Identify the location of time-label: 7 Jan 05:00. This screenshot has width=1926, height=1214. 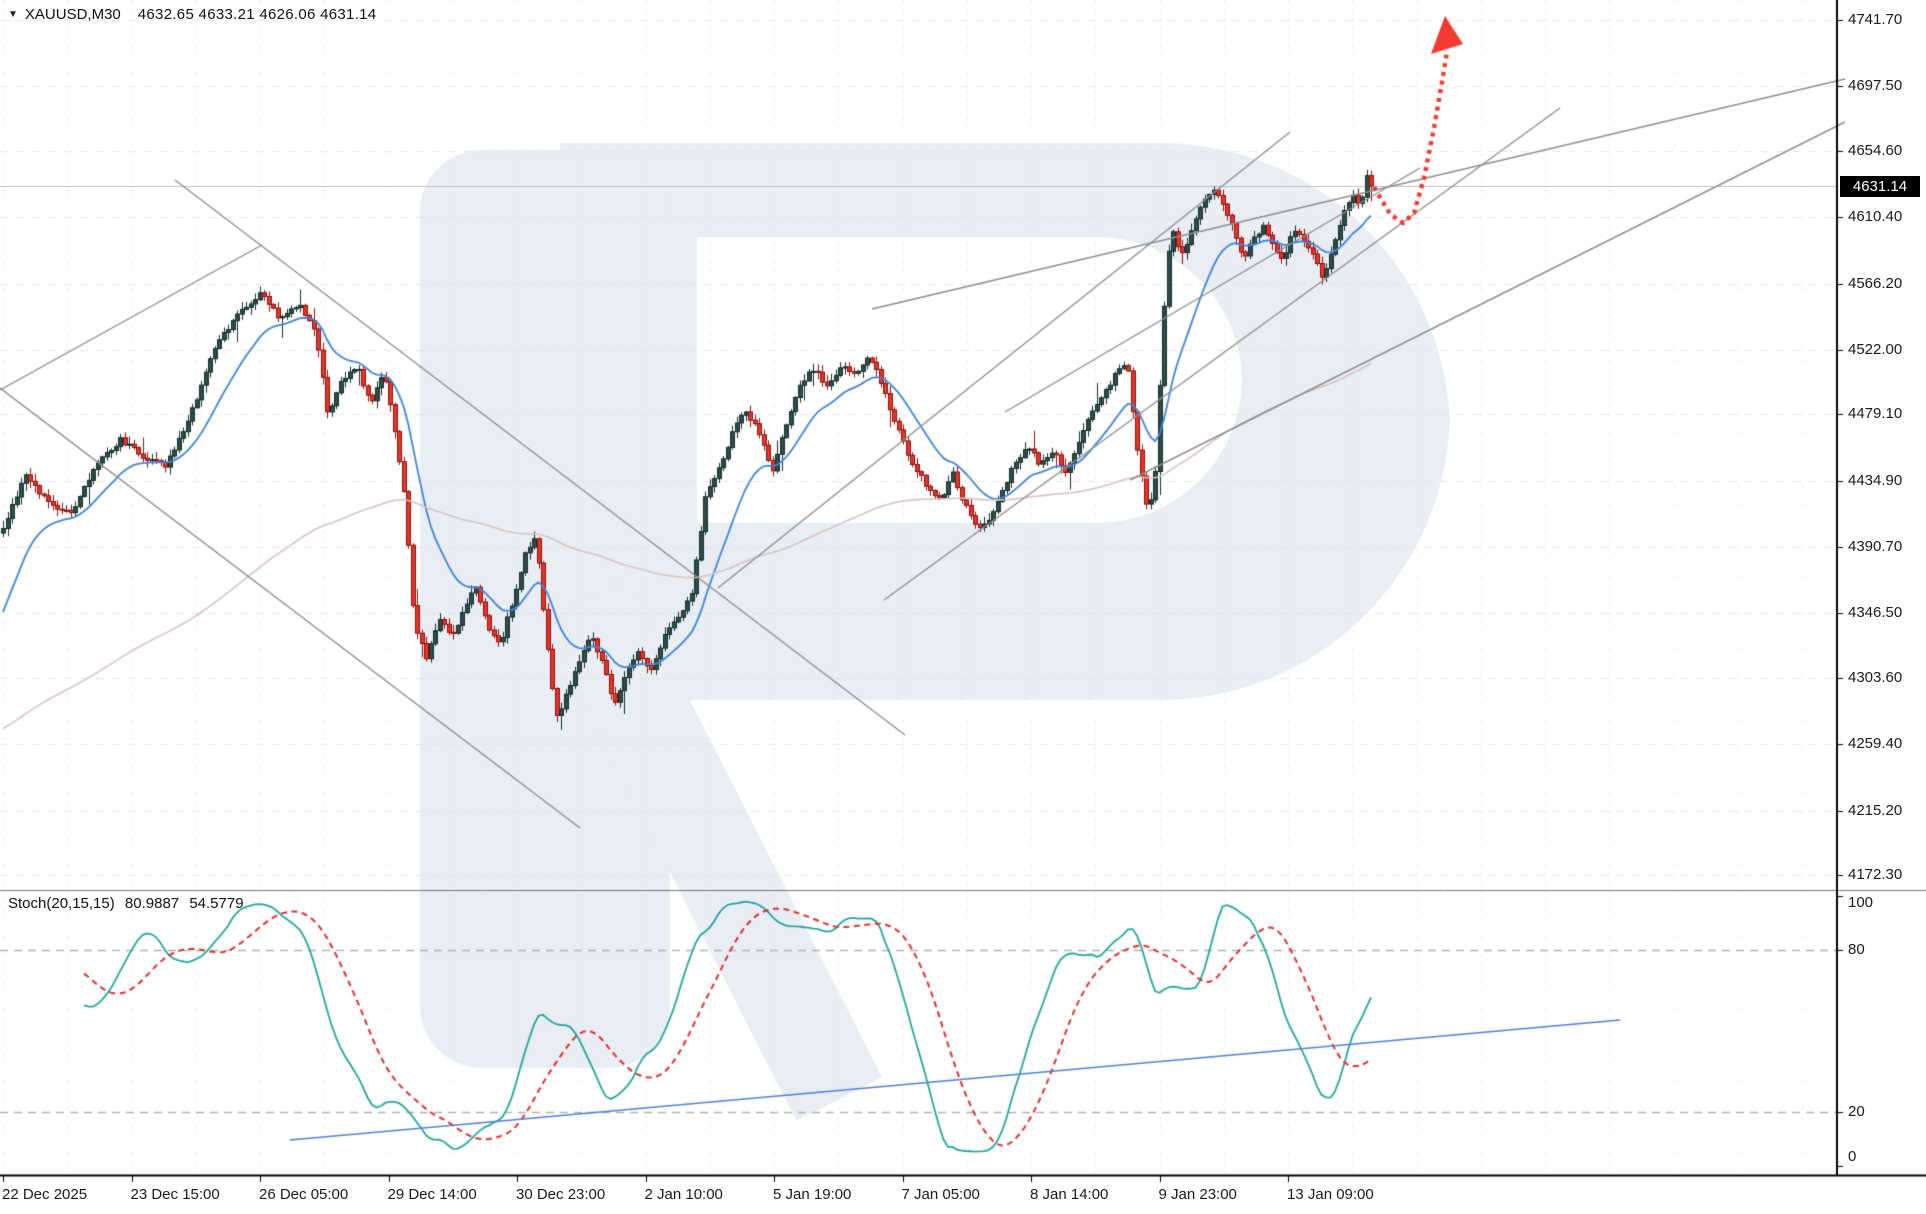
(940, 1194).